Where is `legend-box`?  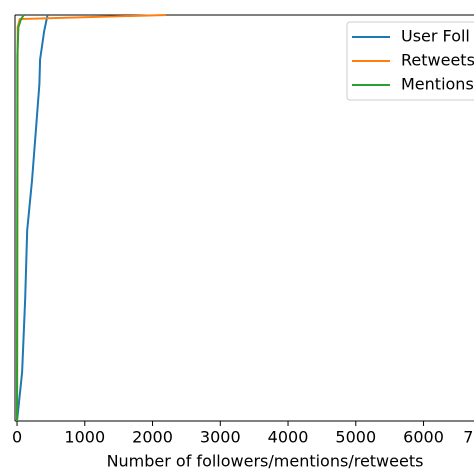 legend-box is located at coordinates (410, 61).